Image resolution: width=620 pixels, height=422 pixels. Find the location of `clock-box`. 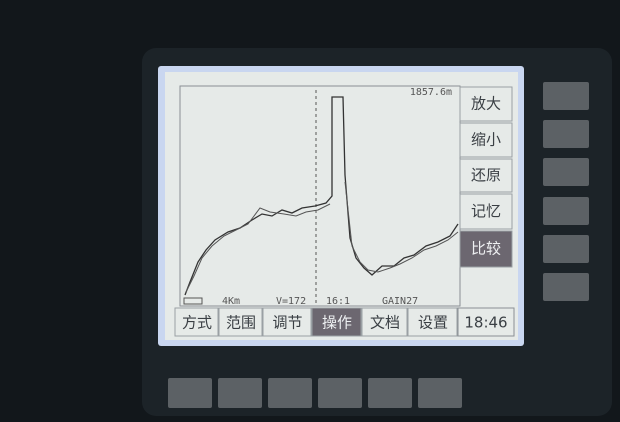

clock-box is located at coordinates (486, 322).